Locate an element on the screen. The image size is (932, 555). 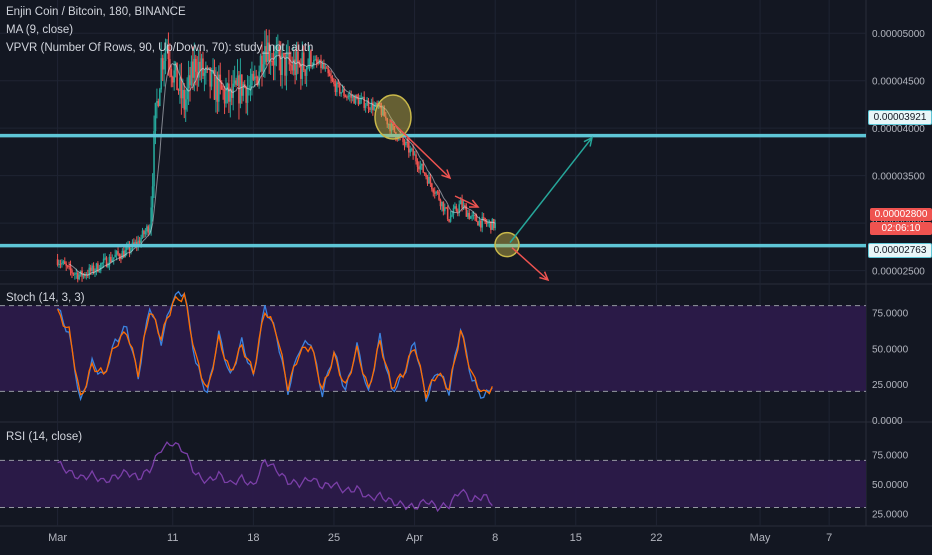
down-arrow-short-head is located at coordinates (474, 203).